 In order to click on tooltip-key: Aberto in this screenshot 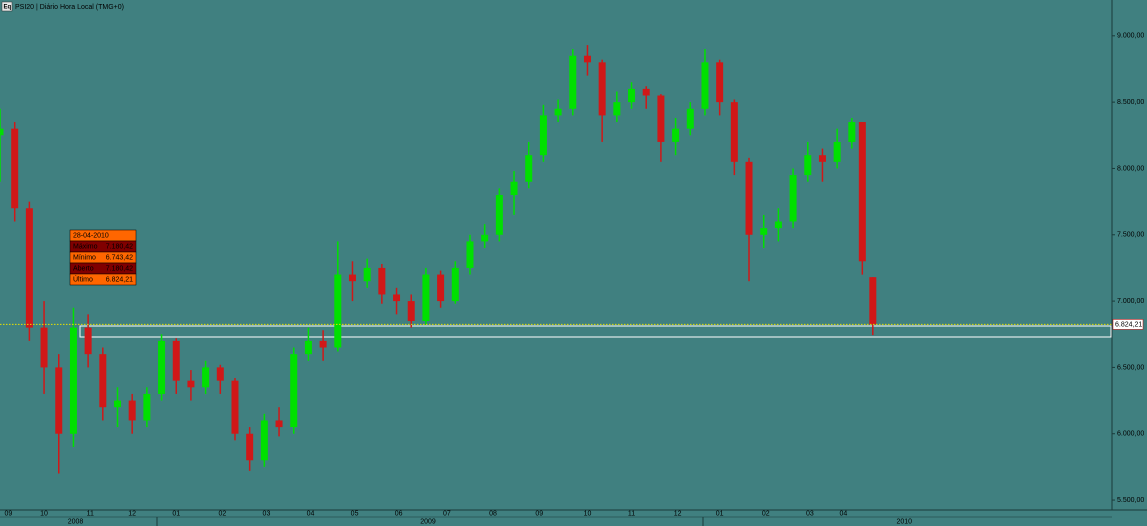, I will do `click(83, 268)`.